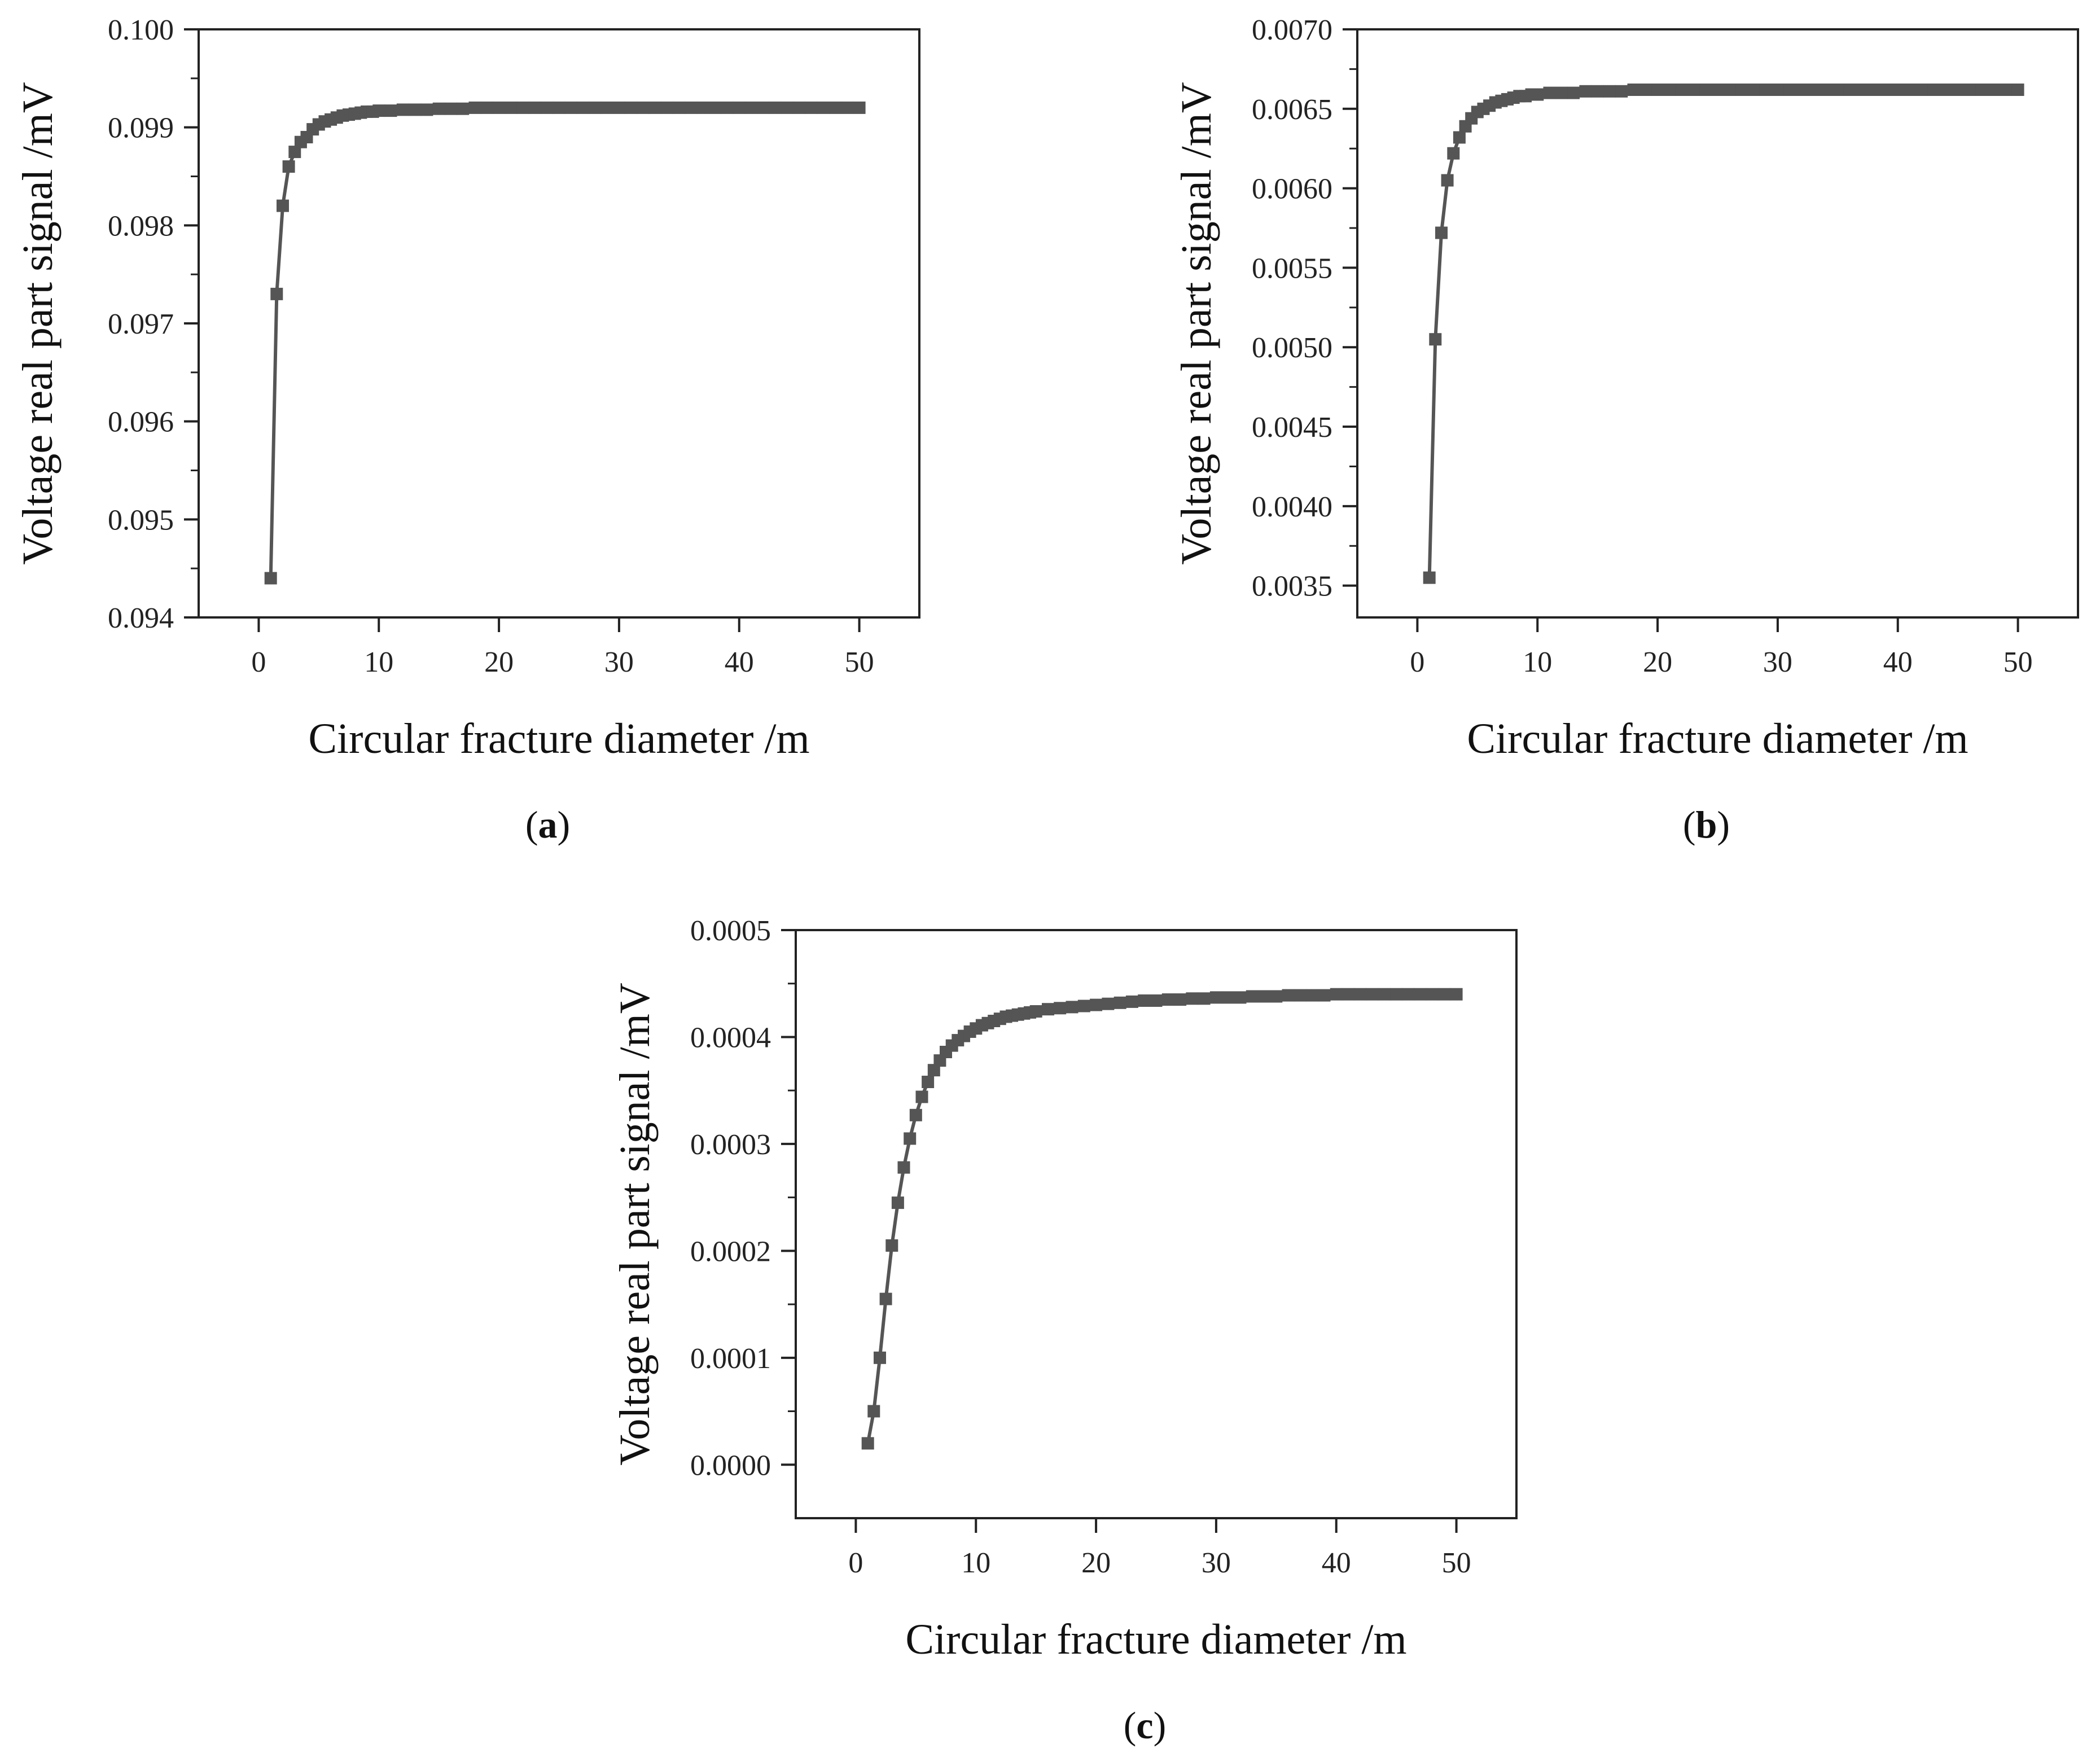  I want to click on x-tick-label: 50, so click(2018, 662).